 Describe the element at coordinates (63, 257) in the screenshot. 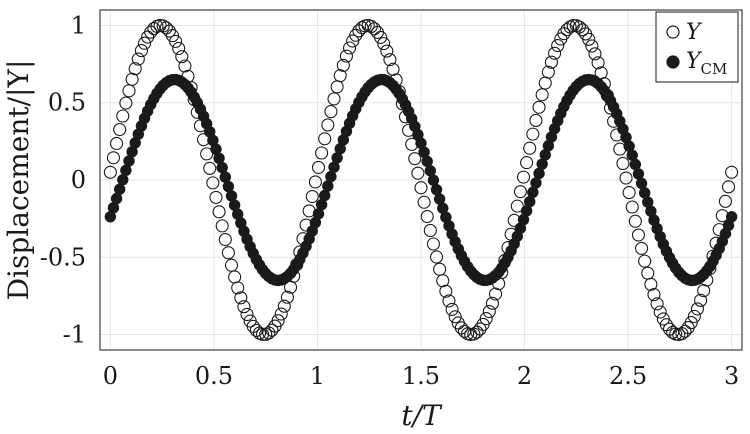

I see `y-tick-label: -0.5` at that location.